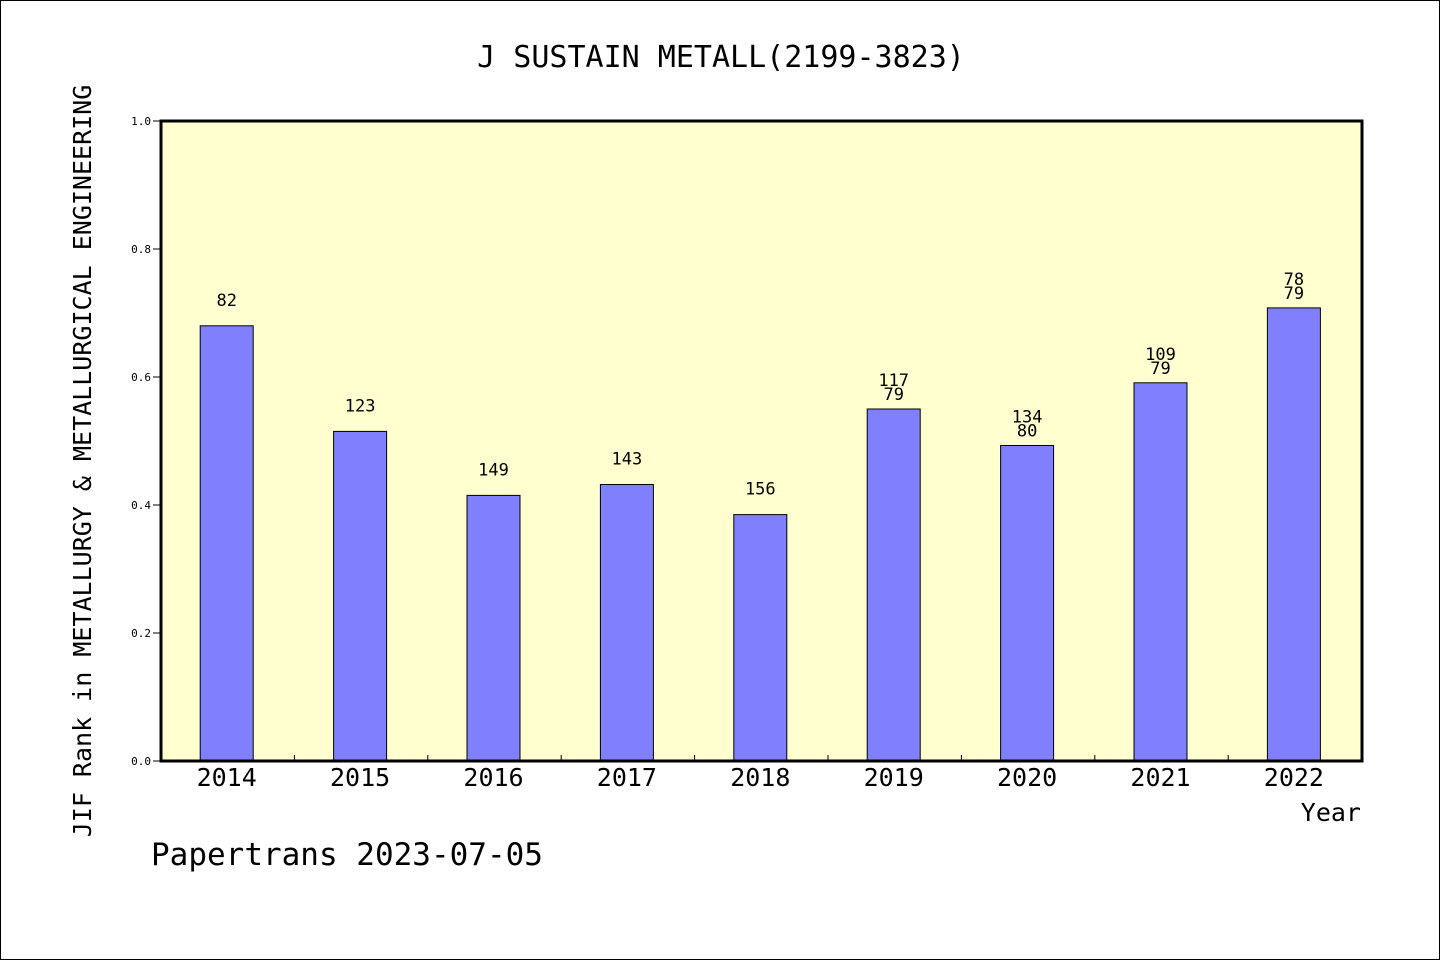 The height and width of the screenshot is (961, 1440). I want to click on x-tick-label: 2020, so click(1027, 777).